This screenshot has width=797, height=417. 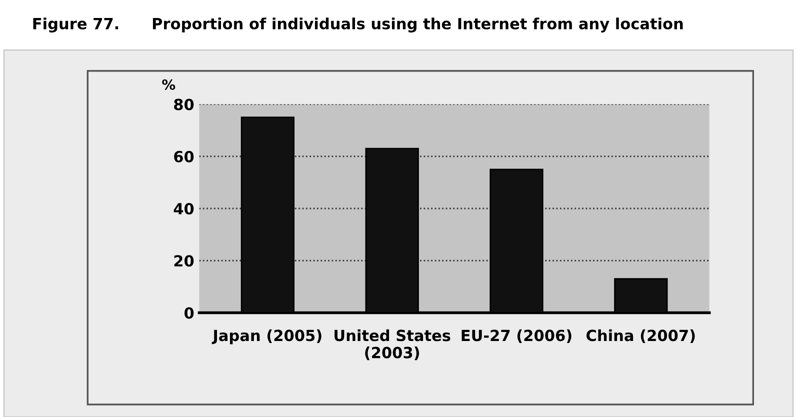 What do you see at coordinates (358, 25) in the screenshot?
I see `chart-title: Figure 77. Proportion of individuals using the Internet from any location` at bounding box center [358, 25].